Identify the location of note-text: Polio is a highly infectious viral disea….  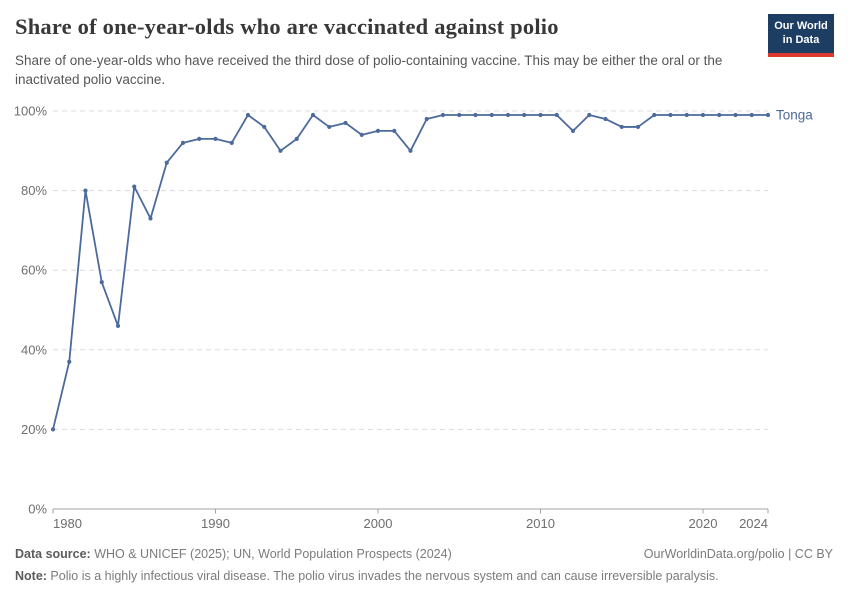
(382, 576).